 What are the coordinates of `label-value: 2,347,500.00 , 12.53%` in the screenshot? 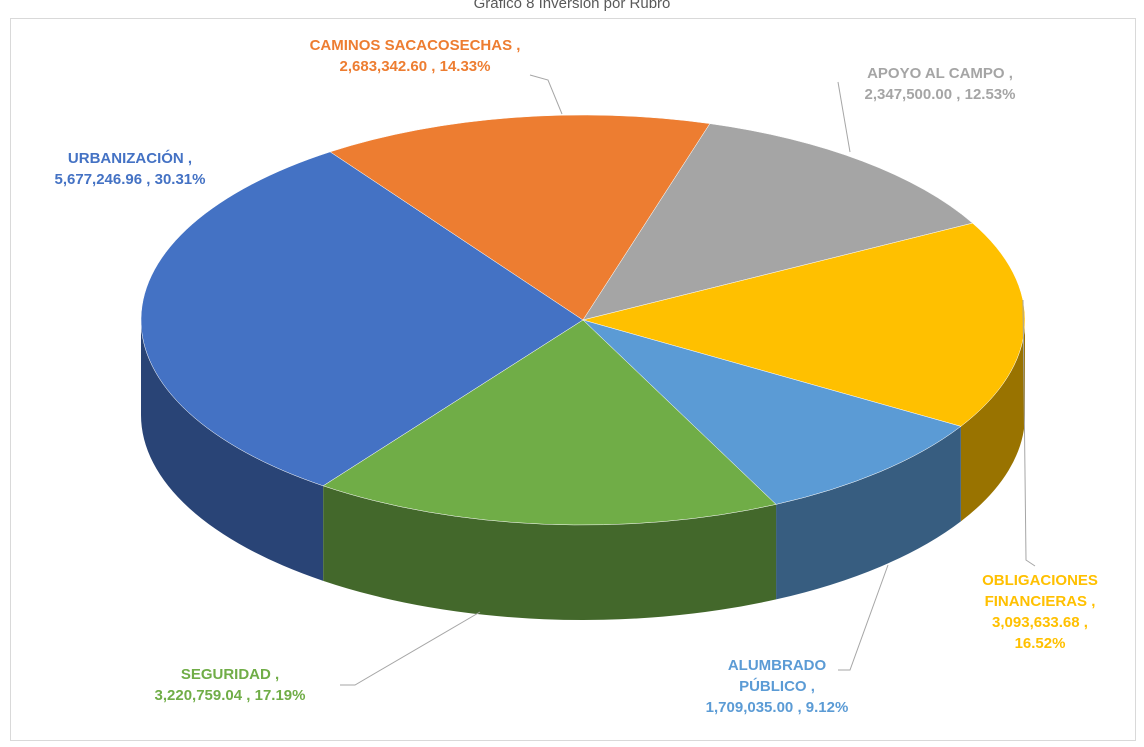 It's located at (940, 94).